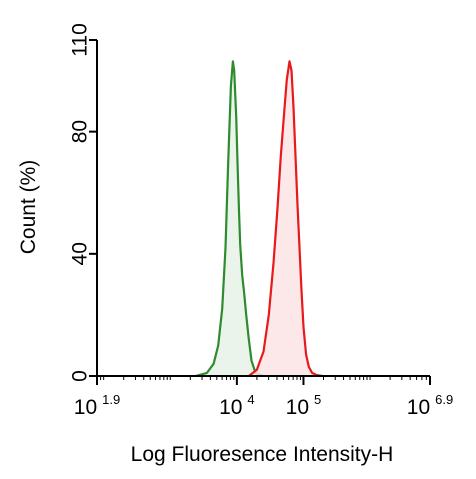 Image resolution: width=476 pixels, height=479 pixels. Describe the element at coordinates (79, 39) in the screenshot. I see `y-tick-label: 110` at that location.